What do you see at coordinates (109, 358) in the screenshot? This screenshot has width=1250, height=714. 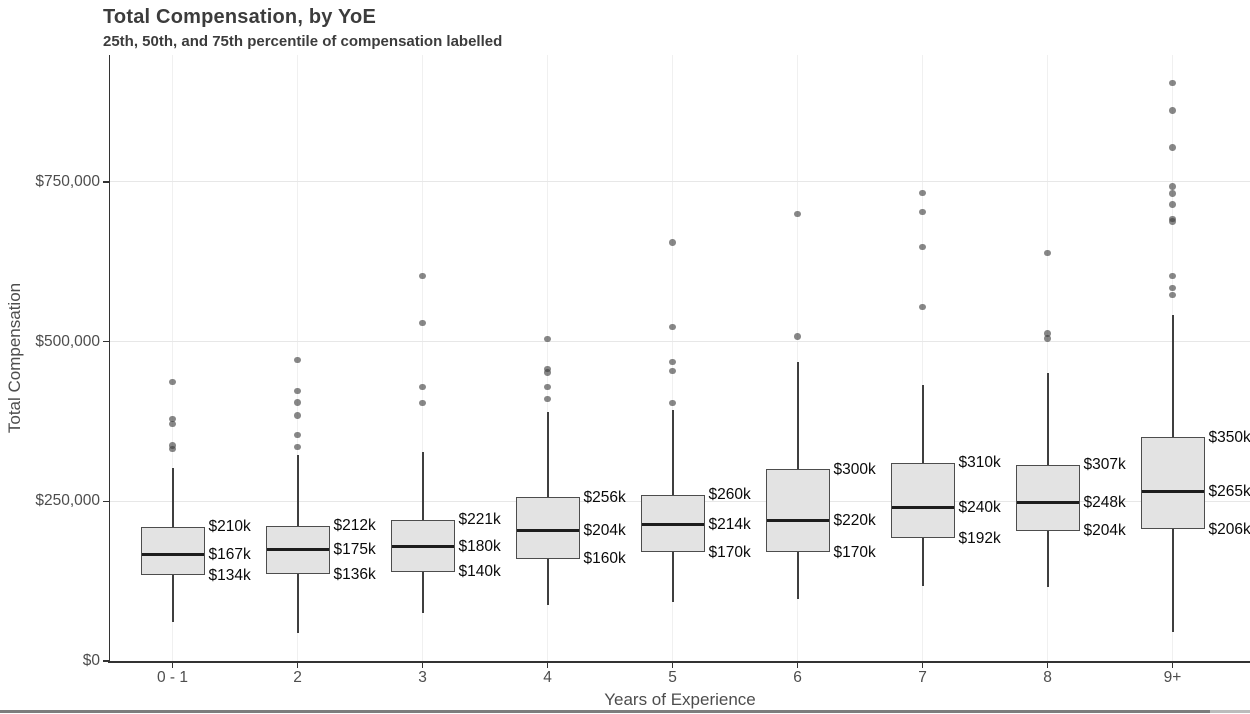 I see `y-axis-line` at bounding box center [109, 358].